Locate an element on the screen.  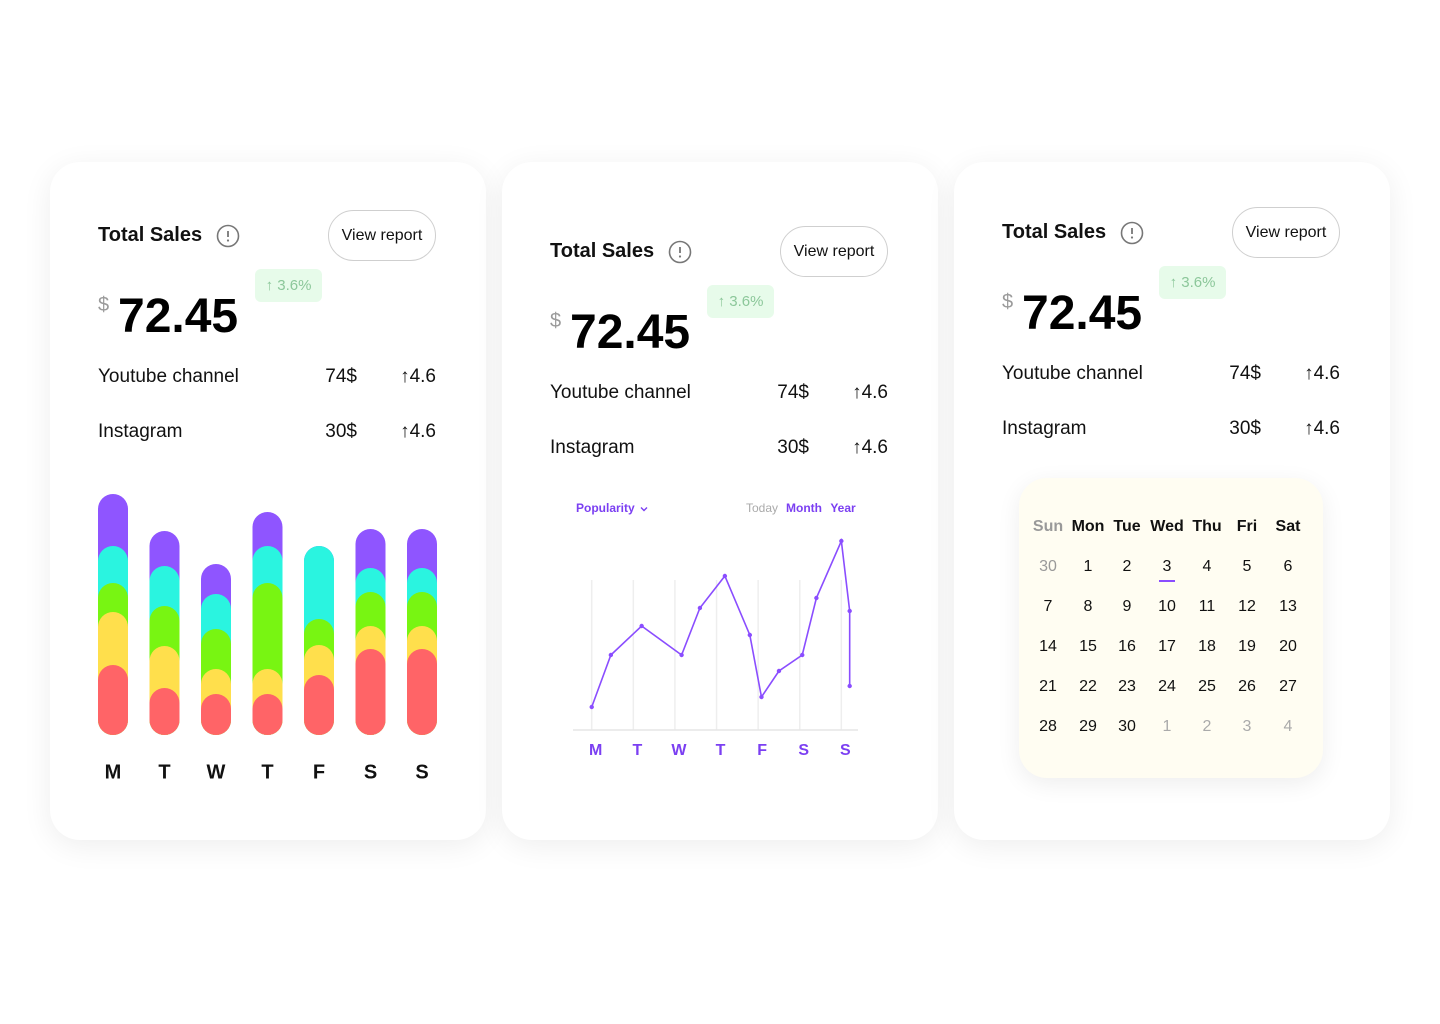
weekday-label: Mon is located at coordinates (1088, 526).